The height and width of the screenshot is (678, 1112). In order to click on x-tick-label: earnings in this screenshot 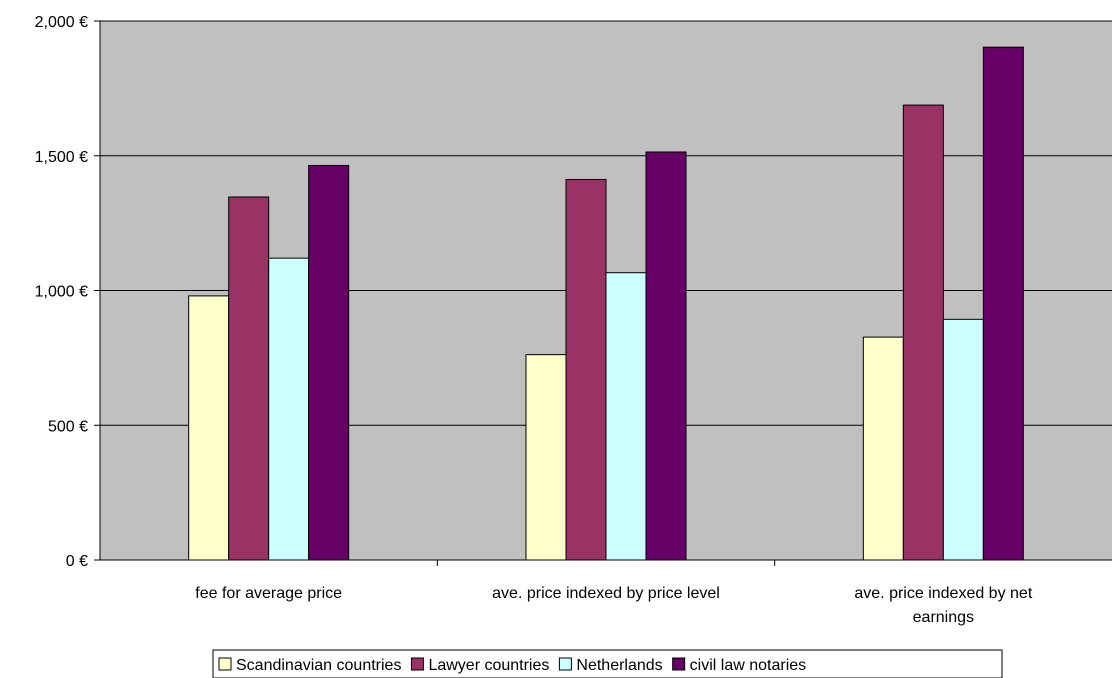, I will do `click(943, 617)`.